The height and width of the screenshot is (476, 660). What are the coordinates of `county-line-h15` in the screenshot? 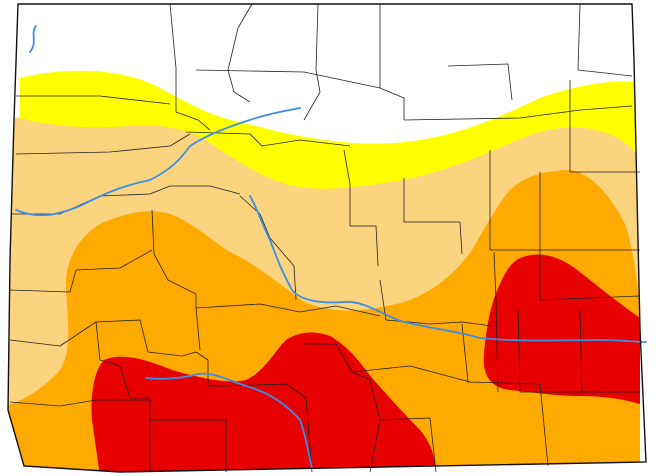 It's located at (288, 310).